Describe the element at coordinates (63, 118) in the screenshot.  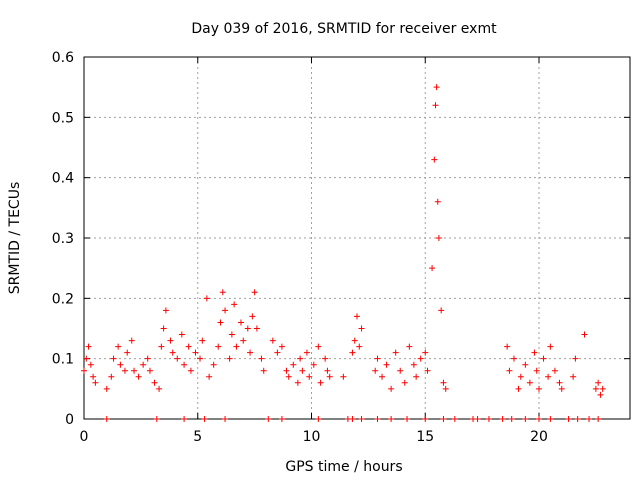
I see `y-tick-label: 0.5` at that location.